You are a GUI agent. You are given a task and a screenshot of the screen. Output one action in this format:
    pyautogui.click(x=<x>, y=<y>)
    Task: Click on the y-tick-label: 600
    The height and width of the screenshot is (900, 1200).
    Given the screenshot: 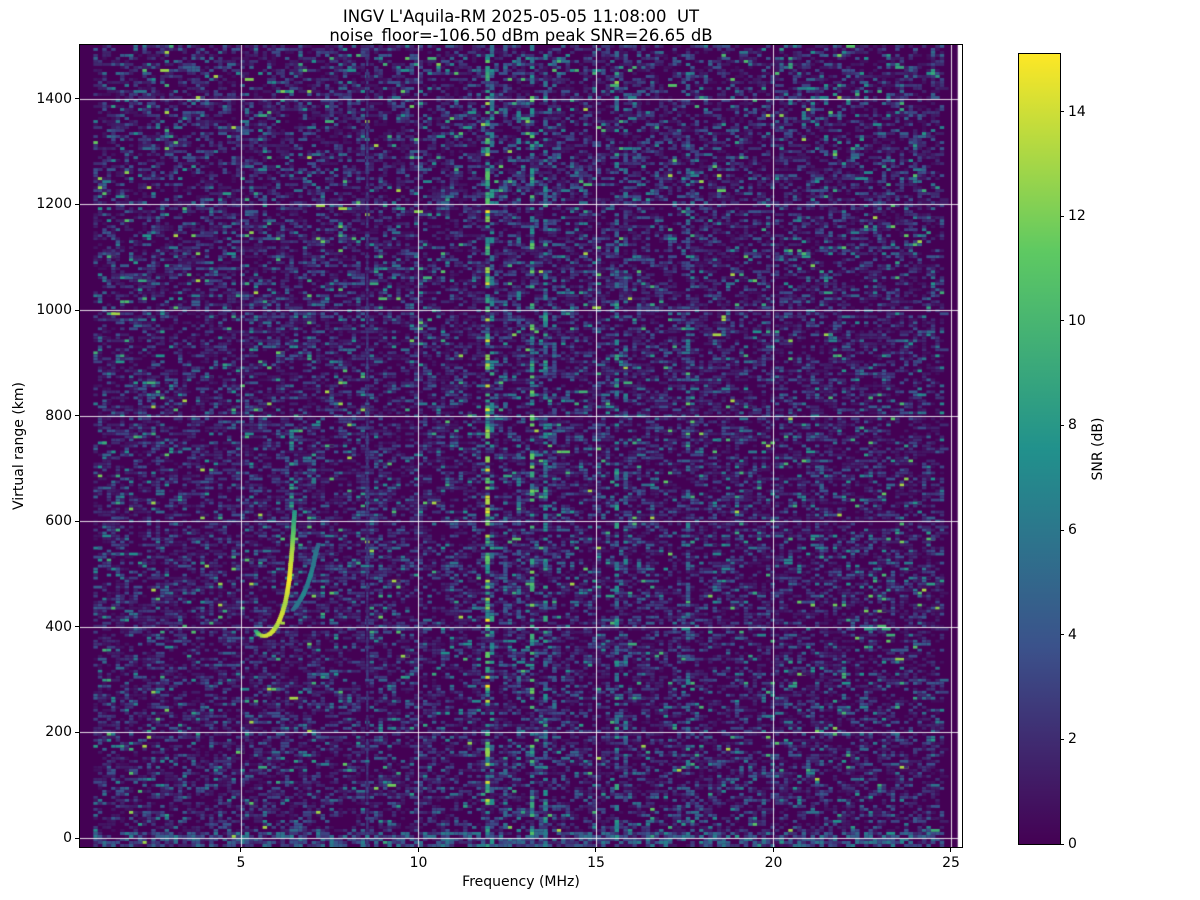 What is the action you would take?
    pyautogui.click(x=58, y=521)
    